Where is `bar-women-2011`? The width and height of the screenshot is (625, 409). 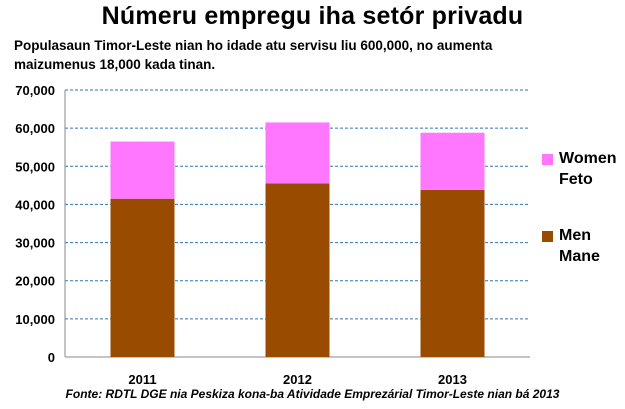 bar-women-2011 is located at coordinates (142, 170).